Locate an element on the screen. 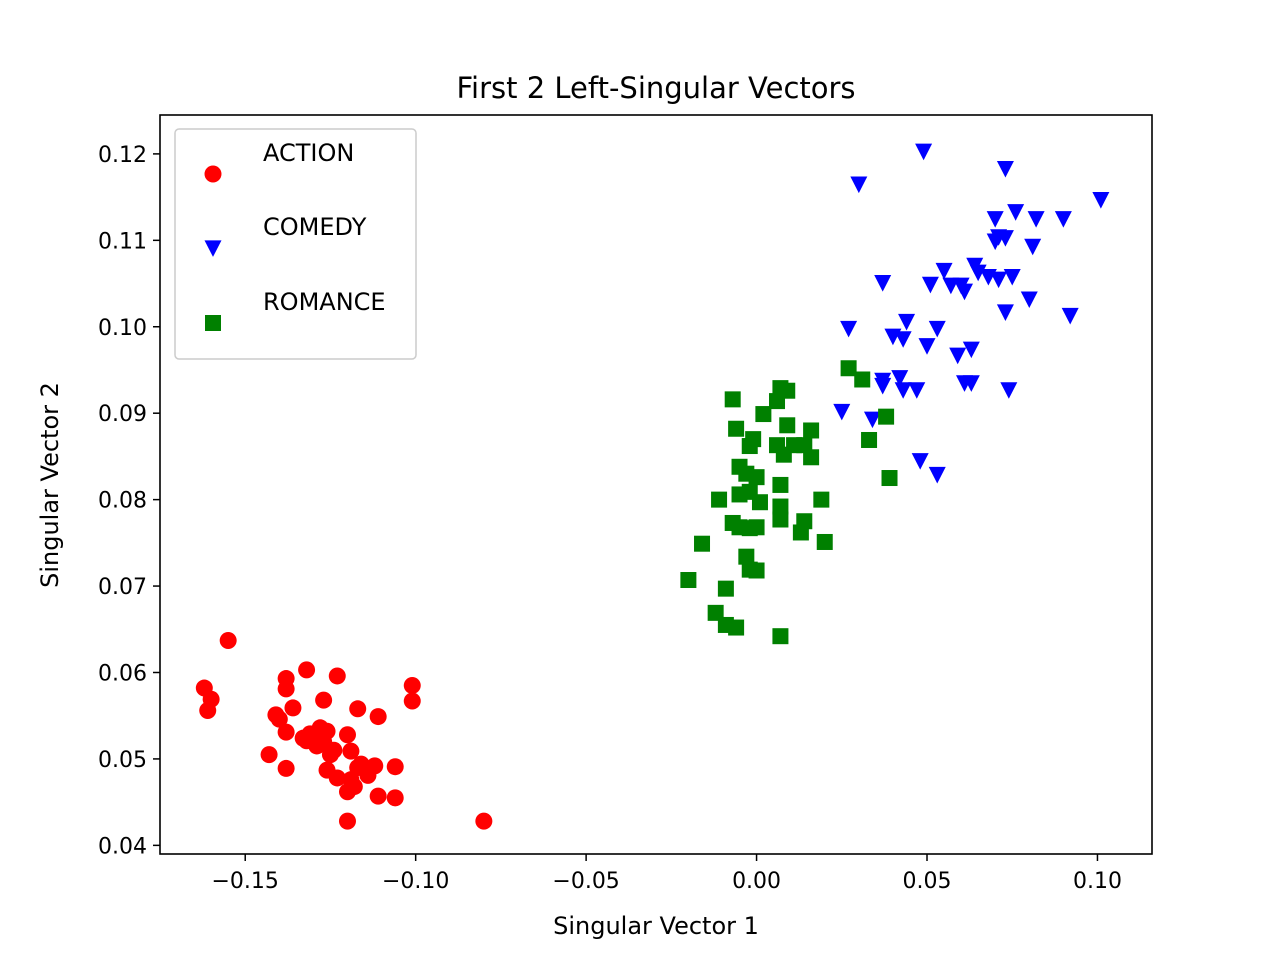  legend-marker-action is located at coordinates (213, 174).